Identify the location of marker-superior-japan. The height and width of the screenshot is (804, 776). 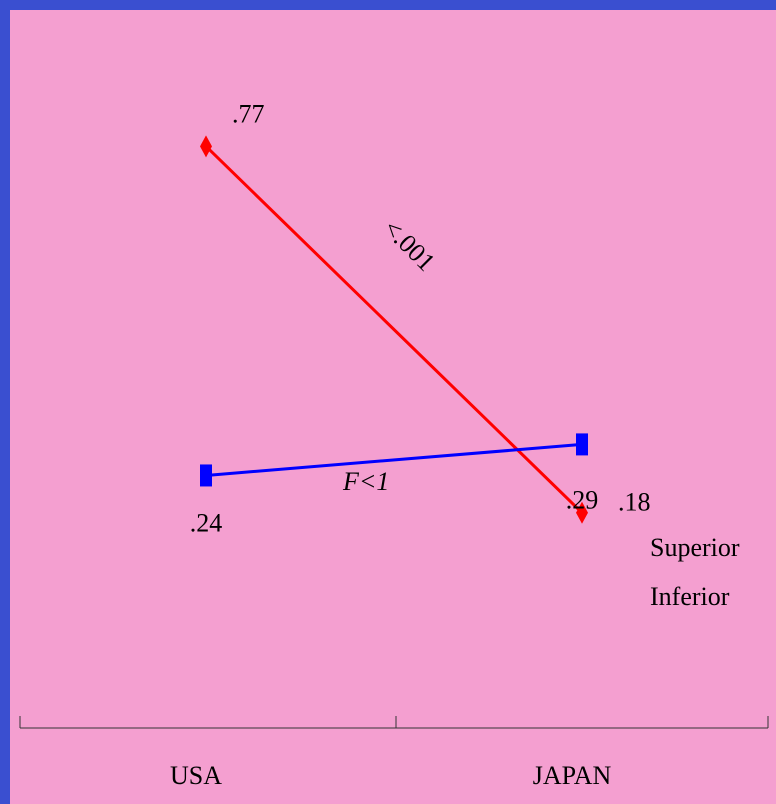
(582, 512).